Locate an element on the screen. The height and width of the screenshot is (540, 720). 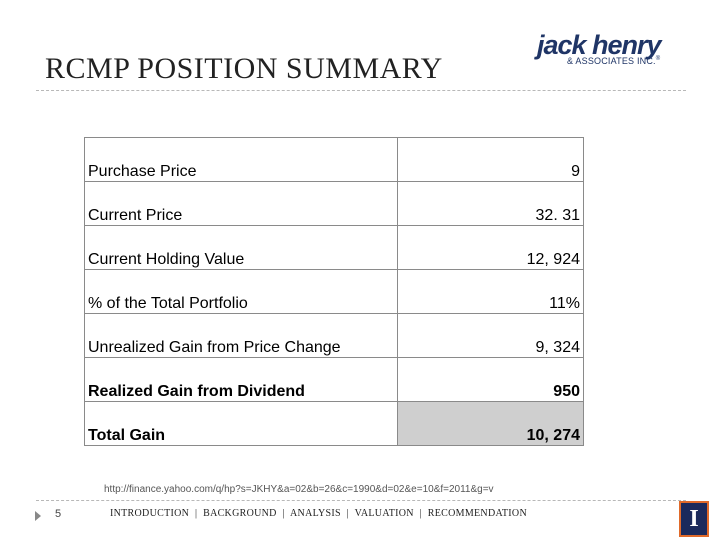
table-row: Current Holding Value 12, 924 is located at coordinates (334, 247).